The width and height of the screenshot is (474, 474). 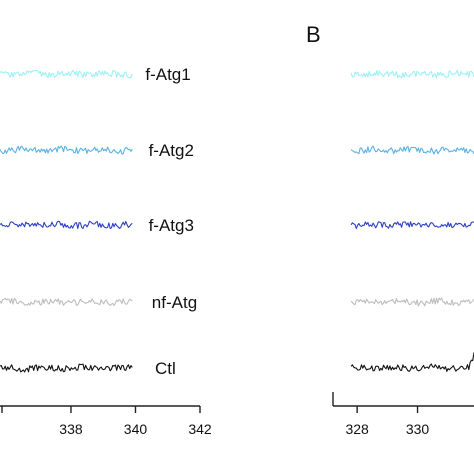 What do you see at coordinates (165, 368) in the screenshot?
I see `series-label-ctl: Ctl` at bounding box center [165, 368].